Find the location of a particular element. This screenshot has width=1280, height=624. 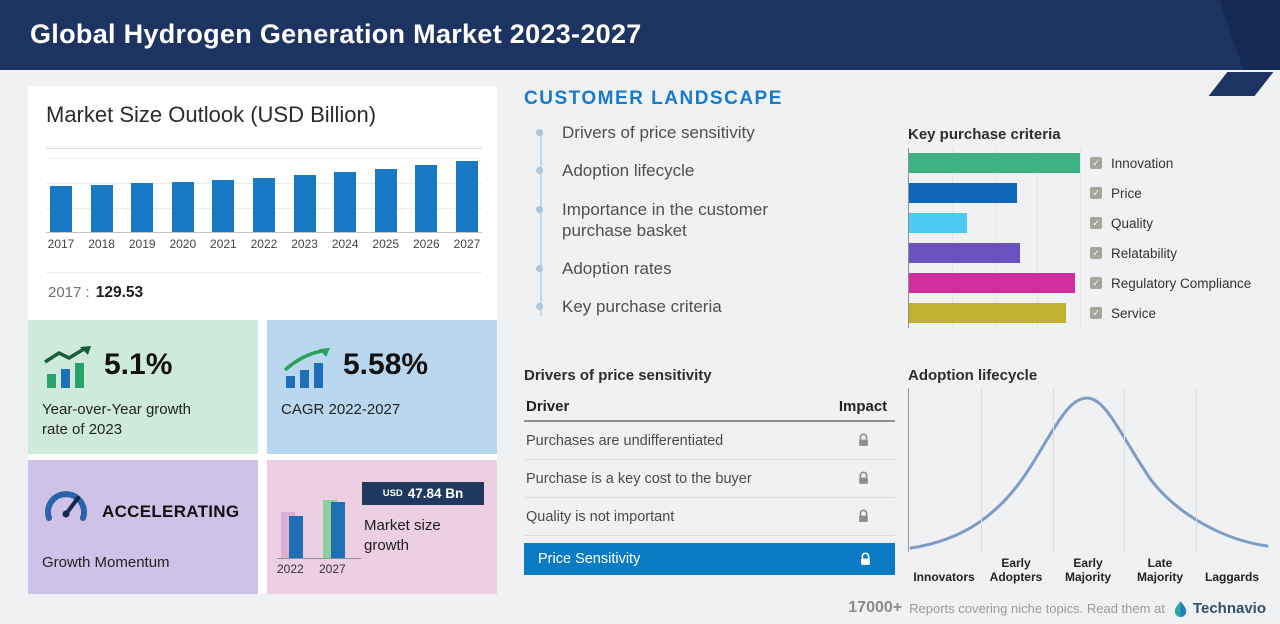

bar-group: 2019 is located at coordinates (142, 206).